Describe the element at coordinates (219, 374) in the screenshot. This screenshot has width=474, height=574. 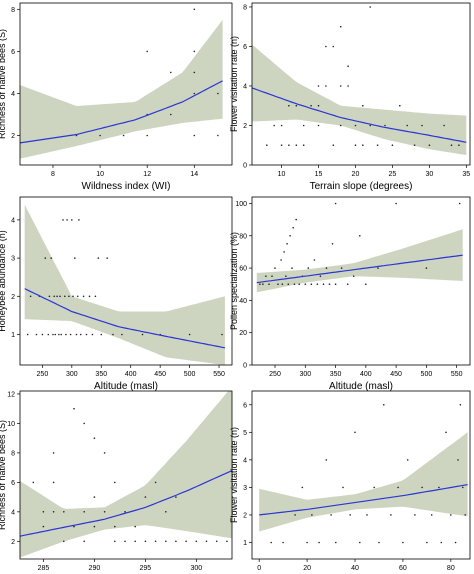
I see `x-tick-label: 550` at that location.